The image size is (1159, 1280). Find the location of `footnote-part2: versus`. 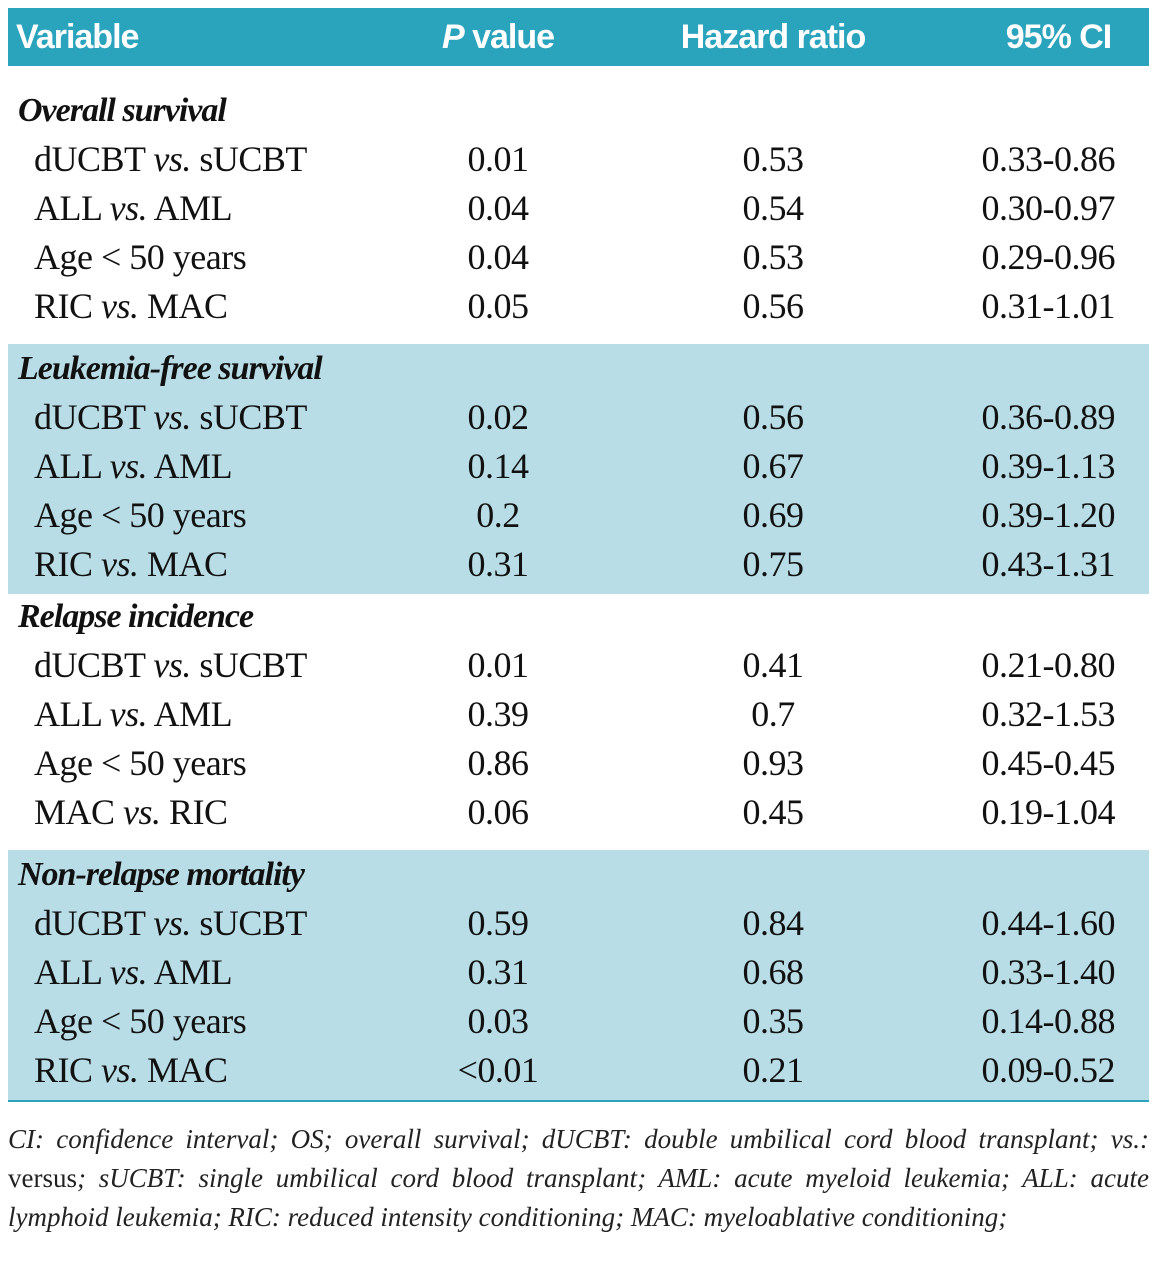

footnote-part2: versus is located at coordinates (42, 1178).